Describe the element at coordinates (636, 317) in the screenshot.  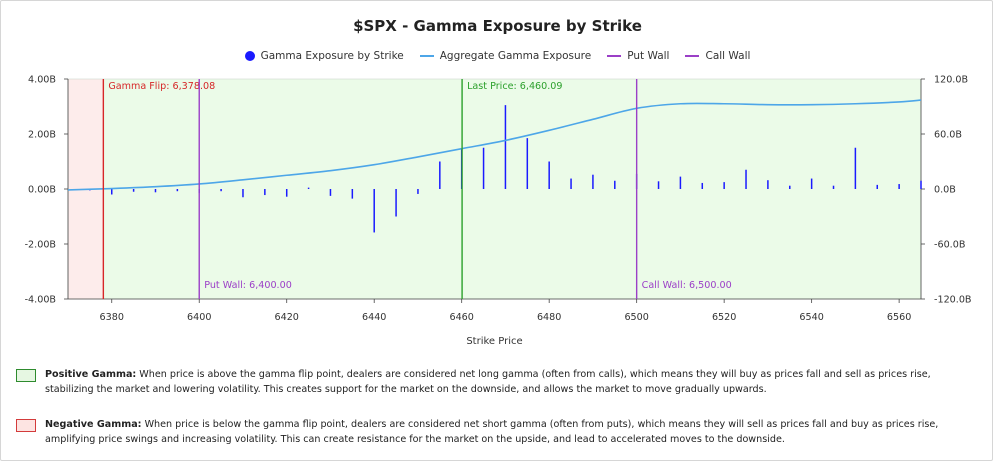
I see `x-tick-label: 6500` at that location.